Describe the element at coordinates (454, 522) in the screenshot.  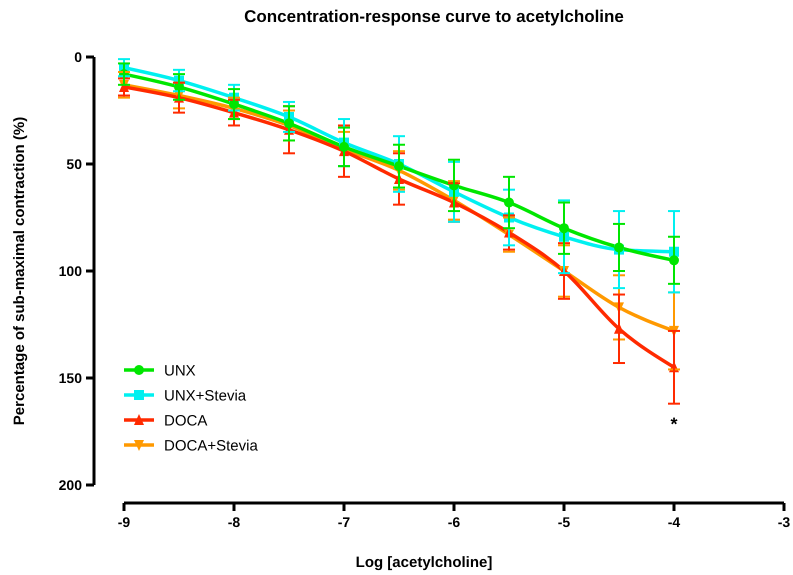
I see `x-tick-label: -6` at that location.